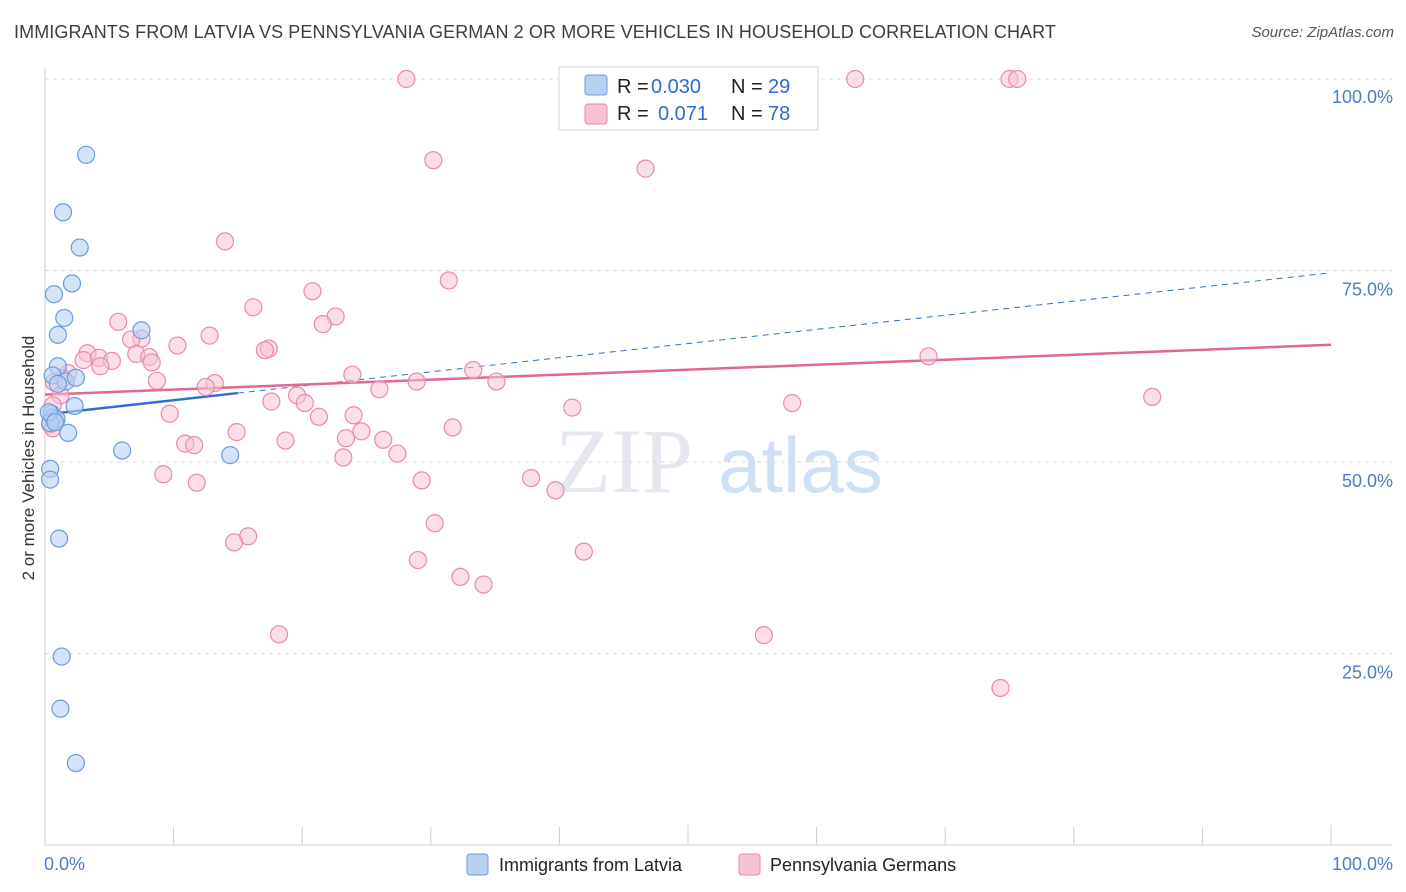 This screenshot has height=892, width=1406. What do you see at coordinates (683, 114) in the screenshot?
I see `legend-r-value-penn: 0.071` at bounding box center [683, 114].